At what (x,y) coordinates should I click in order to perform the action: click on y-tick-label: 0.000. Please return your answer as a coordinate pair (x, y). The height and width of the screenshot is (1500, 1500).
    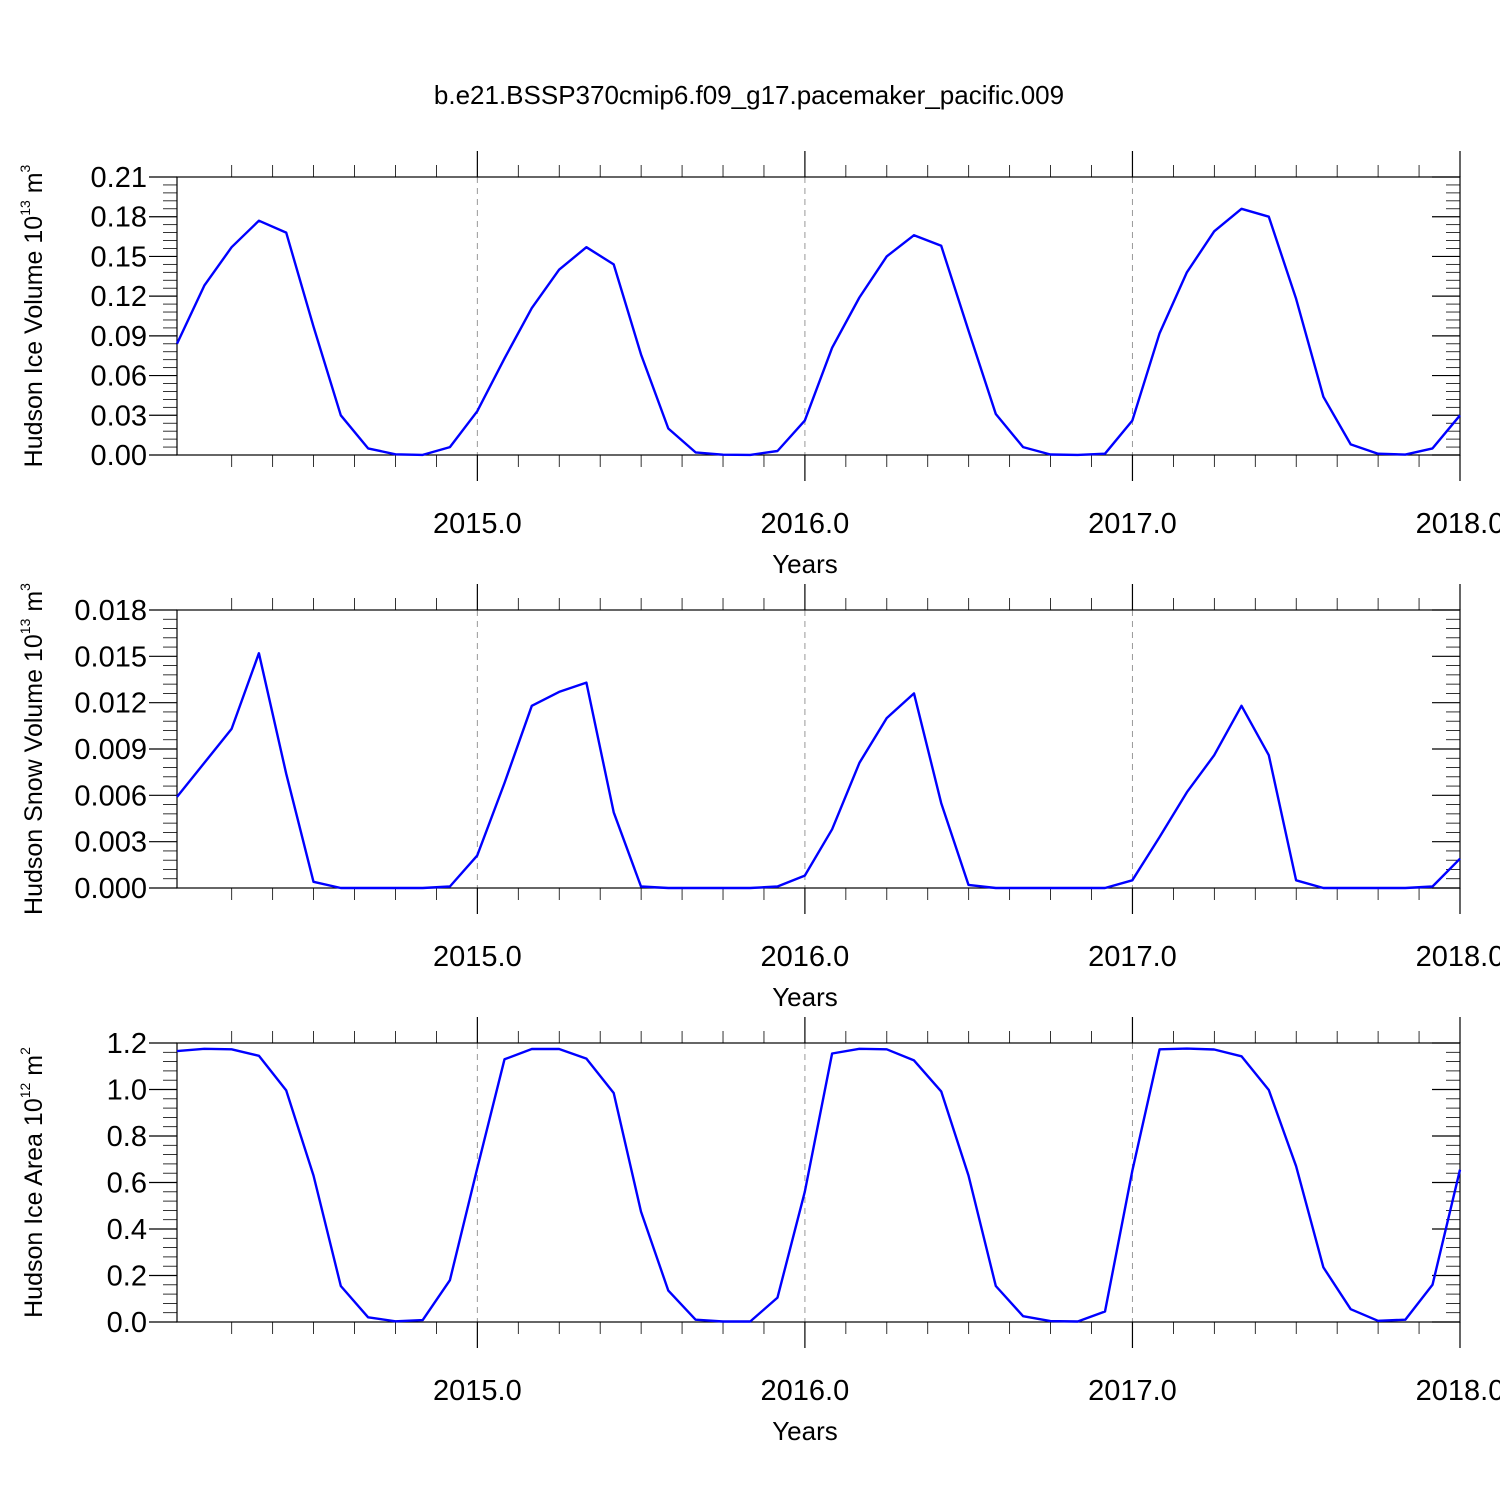
    Looking at the image, I should click on (110, 889).